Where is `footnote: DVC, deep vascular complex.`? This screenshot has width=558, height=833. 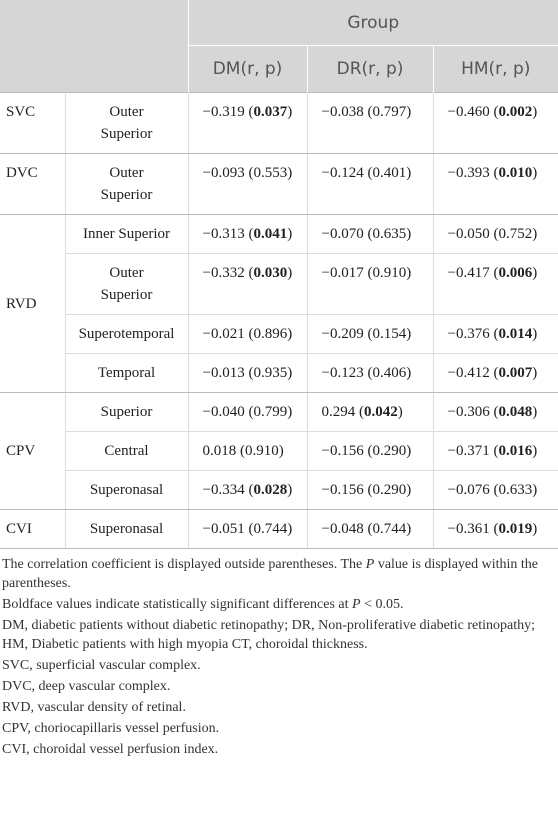
footnote: DVC, deep vascular complex. is located at coordinates (279, 686).